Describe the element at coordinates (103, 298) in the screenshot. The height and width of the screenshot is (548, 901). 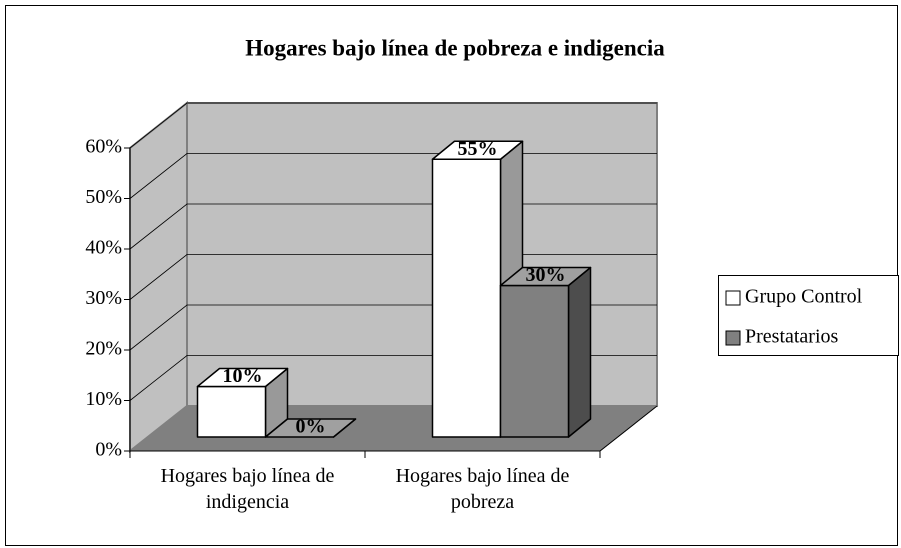
I see `y-tick-label: 30%` at that location.